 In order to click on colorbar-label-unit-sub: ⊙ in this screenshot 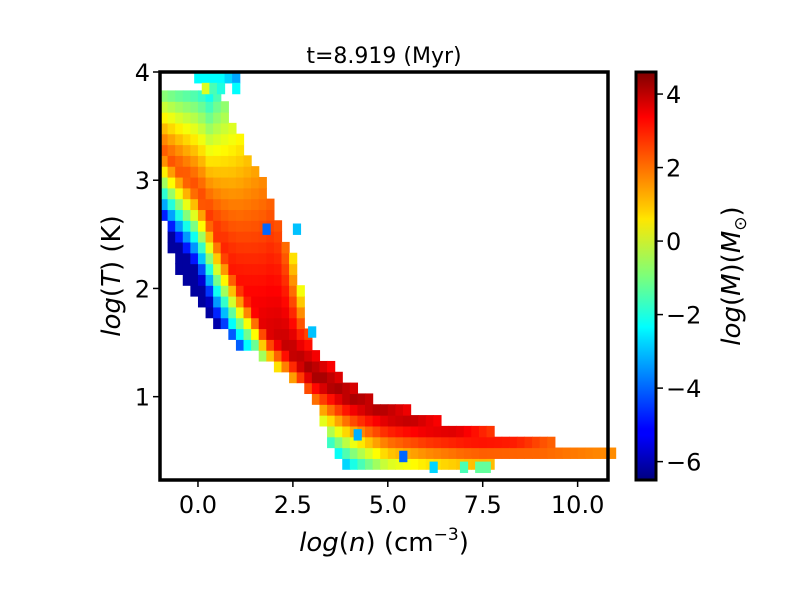, I will do `click(741, 223)`.